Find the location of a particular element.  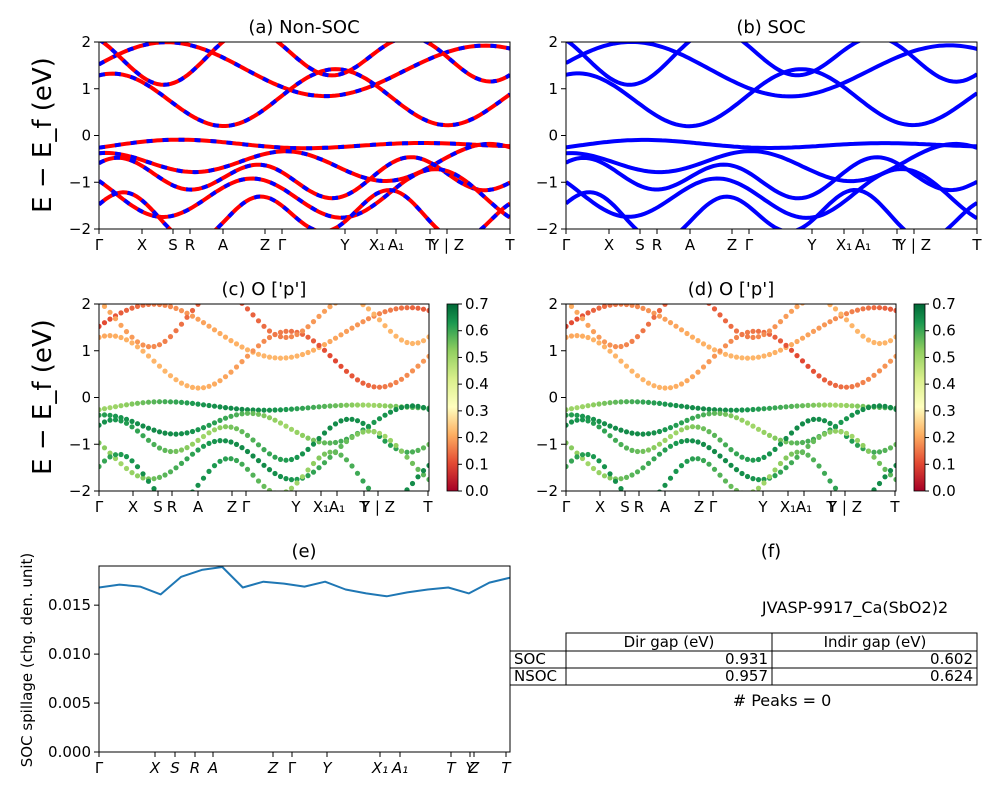

x-tick-label: S is located at coordinates (175, 768).